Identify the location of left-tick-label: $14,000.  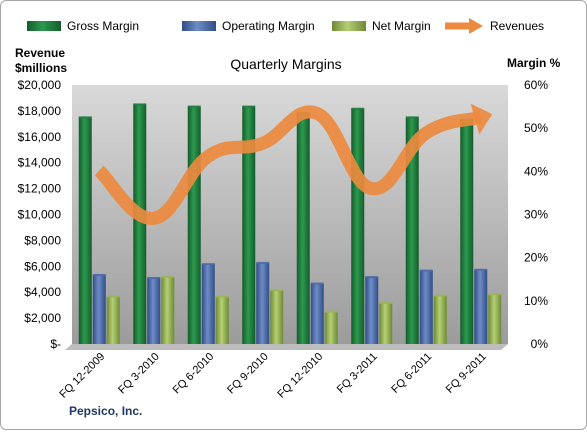
(40, 163).